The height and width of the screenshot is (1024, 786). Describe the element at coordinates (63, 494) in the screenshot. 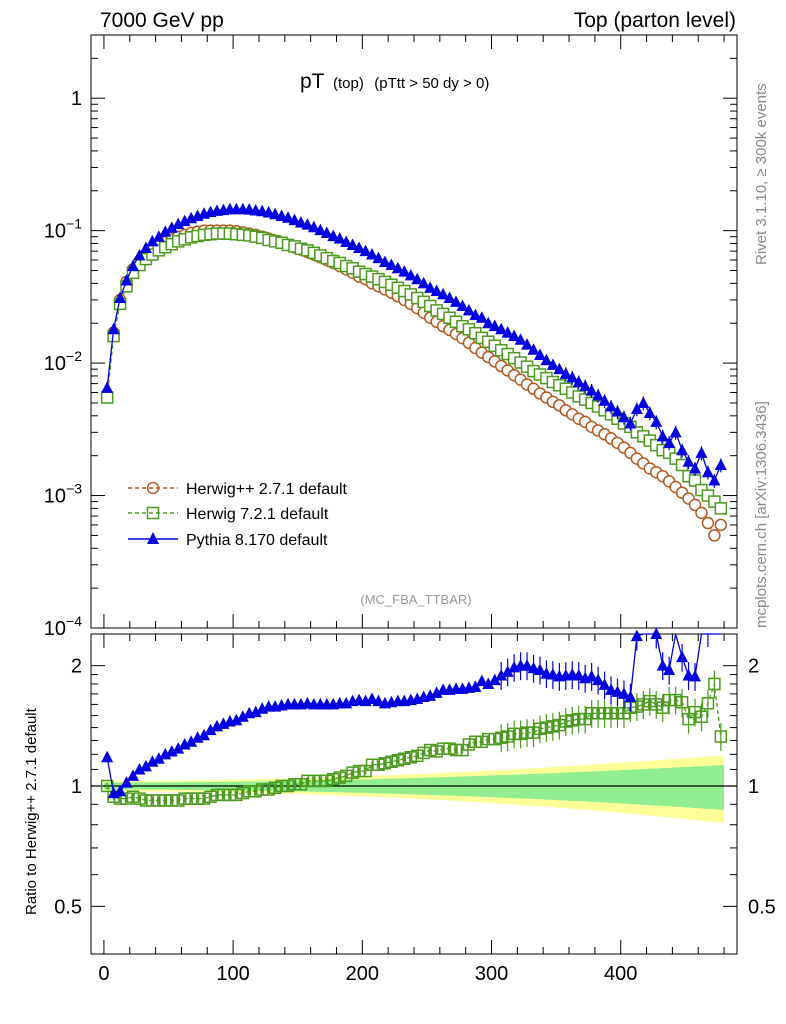

I see `main-ytick-label: 10⁻³` at that location.